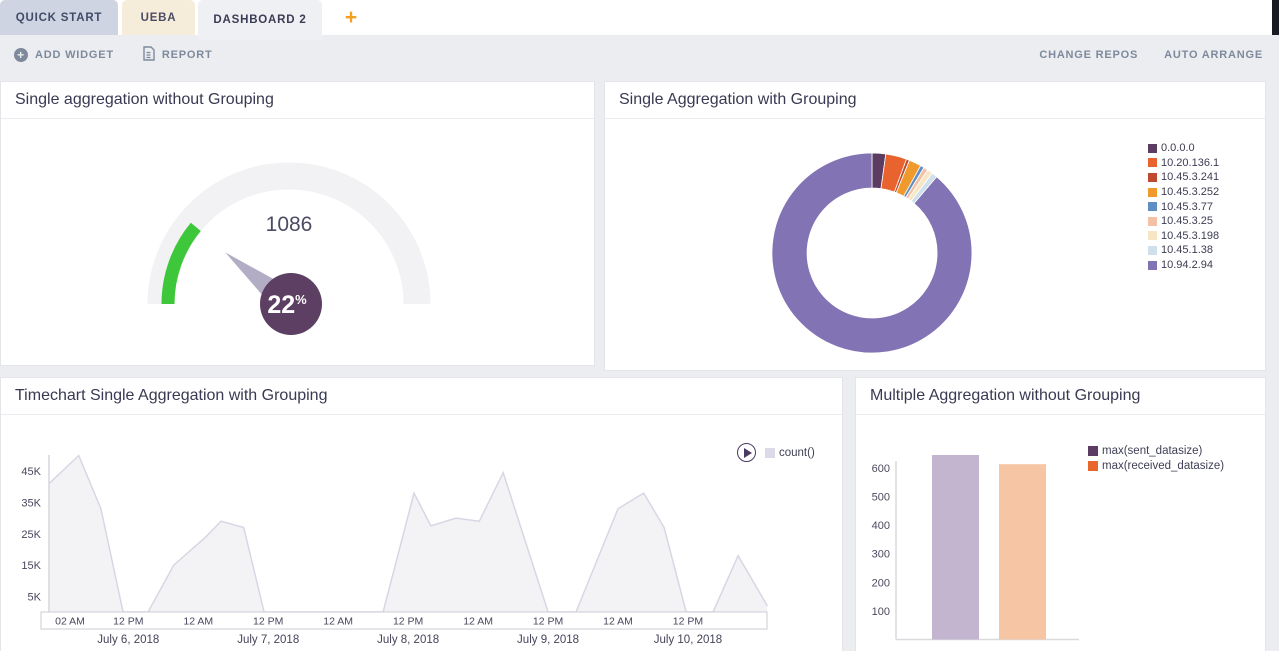 This screenshot has height=651, width=1279. I want to click on legend-label: 10.45.3.241, so click(1190, 177).